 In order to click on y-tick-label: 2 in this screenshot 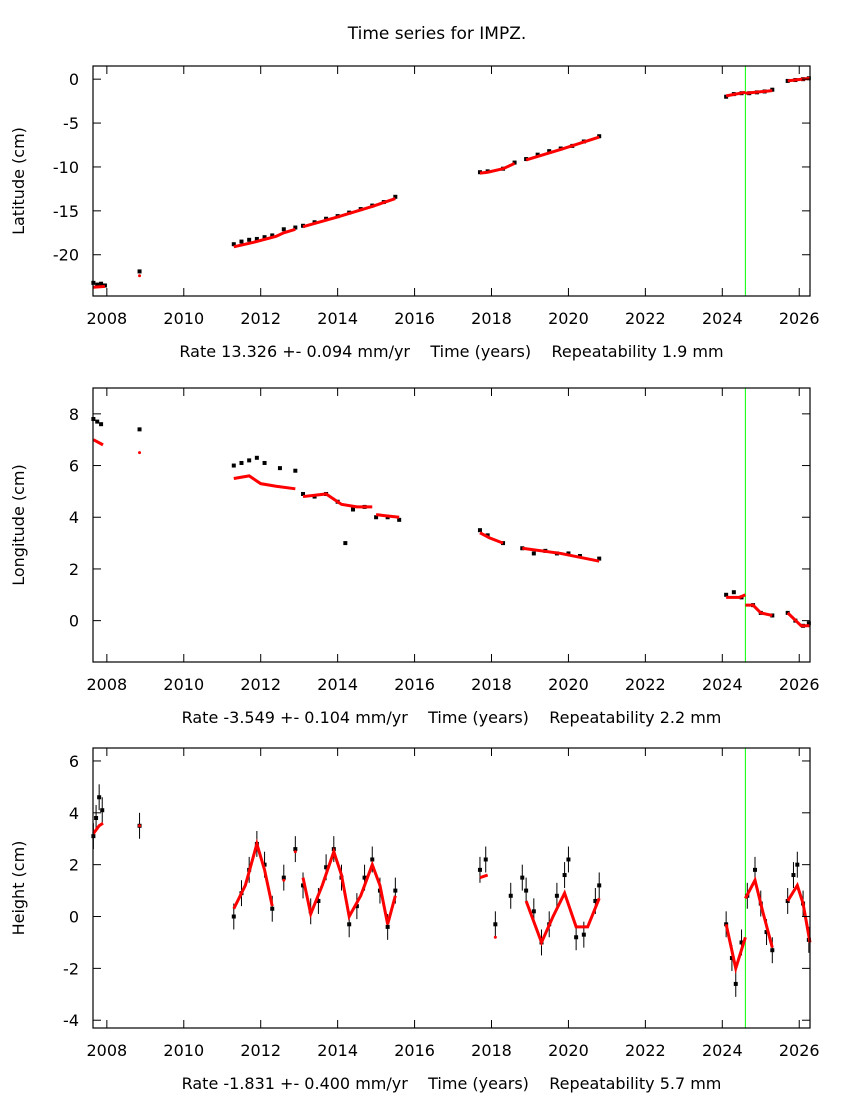, I will do `click(74, 569)`.